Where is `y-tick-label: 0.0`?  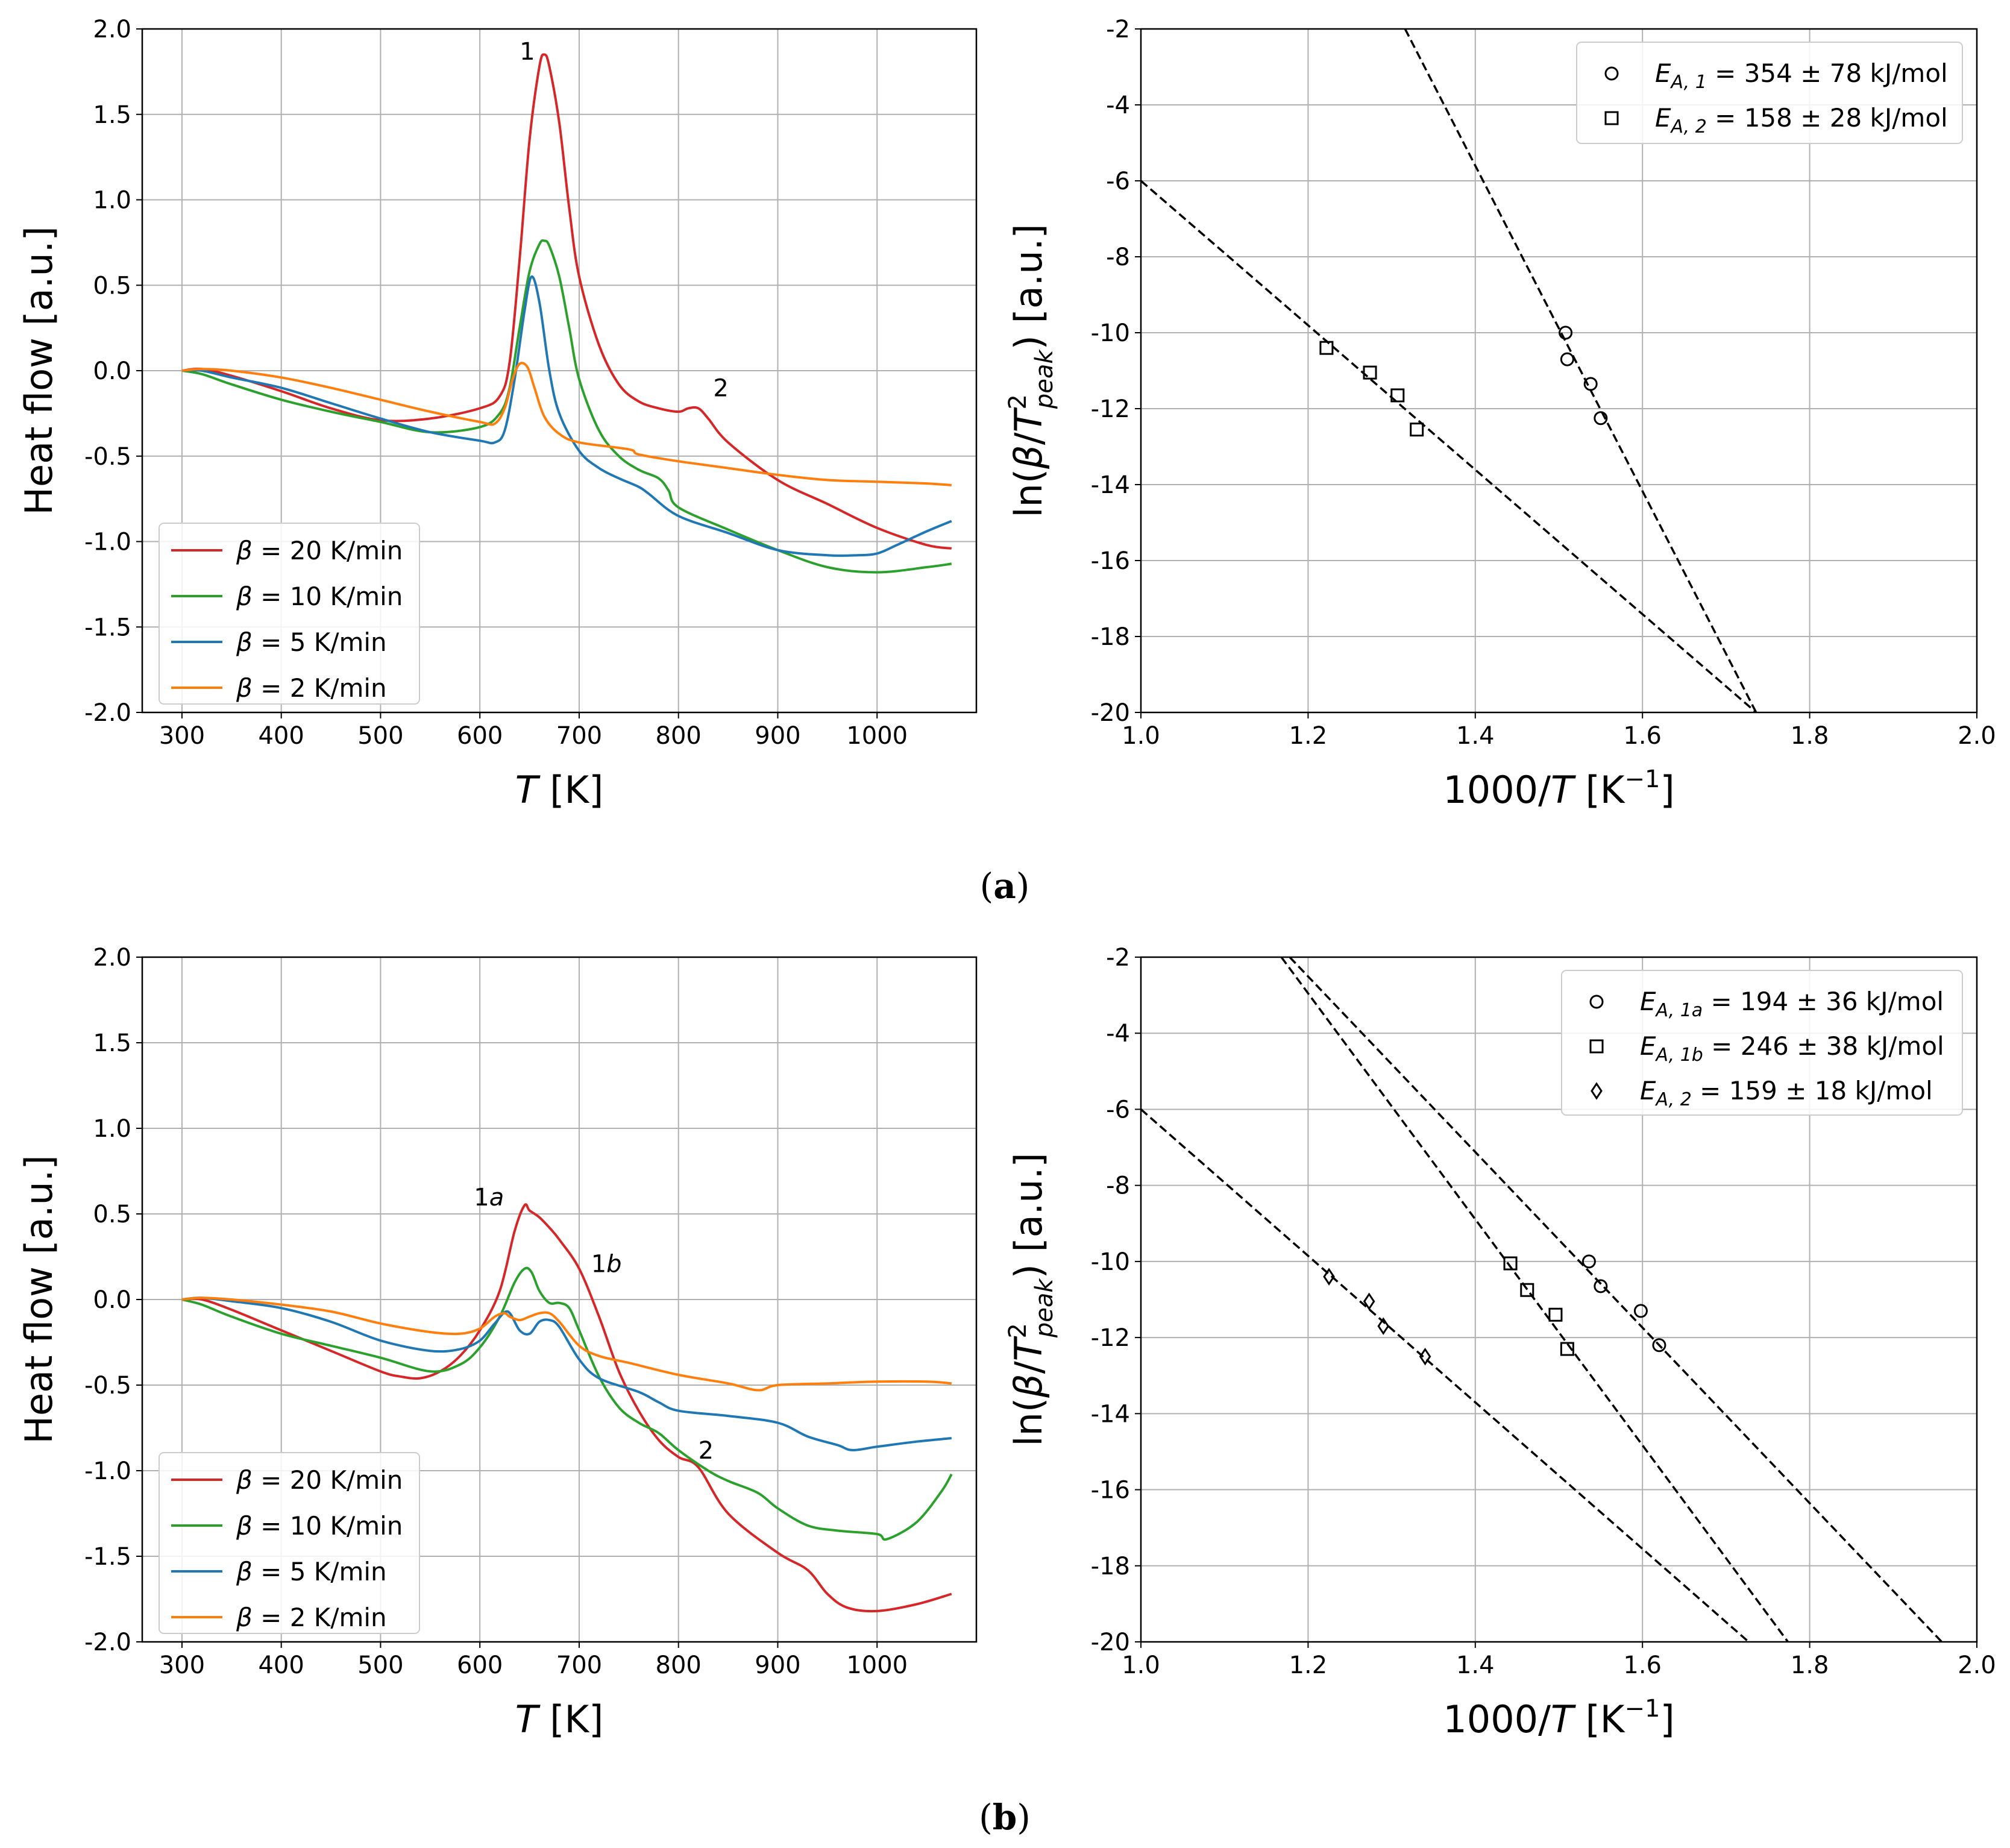 y-tick-label: 0.0 is located at coordinates (112, 1300).